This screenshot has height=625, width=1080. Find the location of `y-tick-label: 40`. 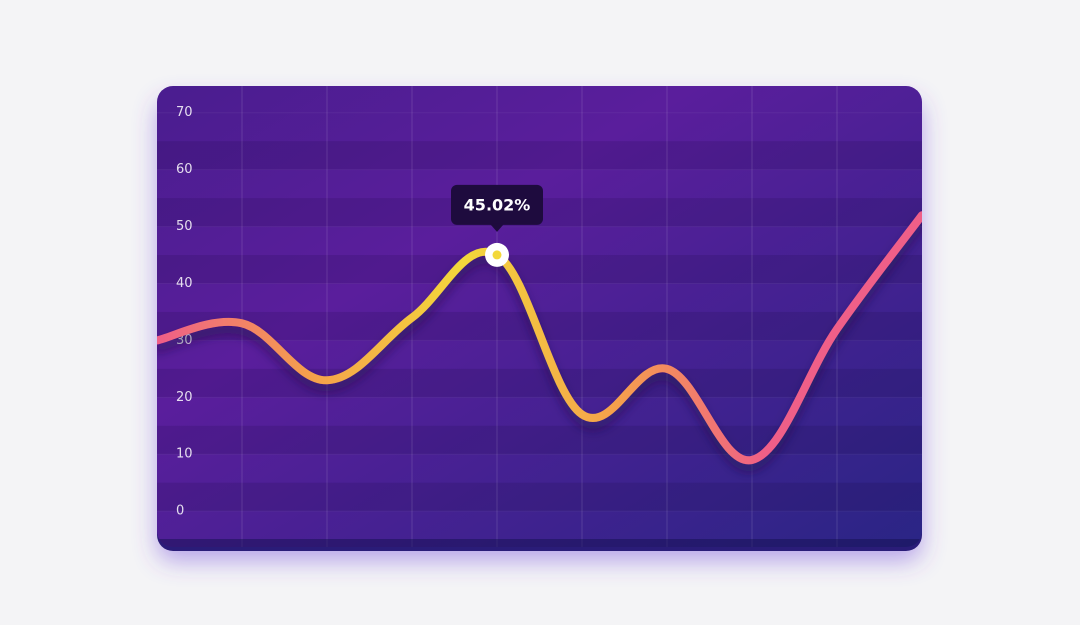

y-tick-label: 40 is located at coordinates (184, 283).